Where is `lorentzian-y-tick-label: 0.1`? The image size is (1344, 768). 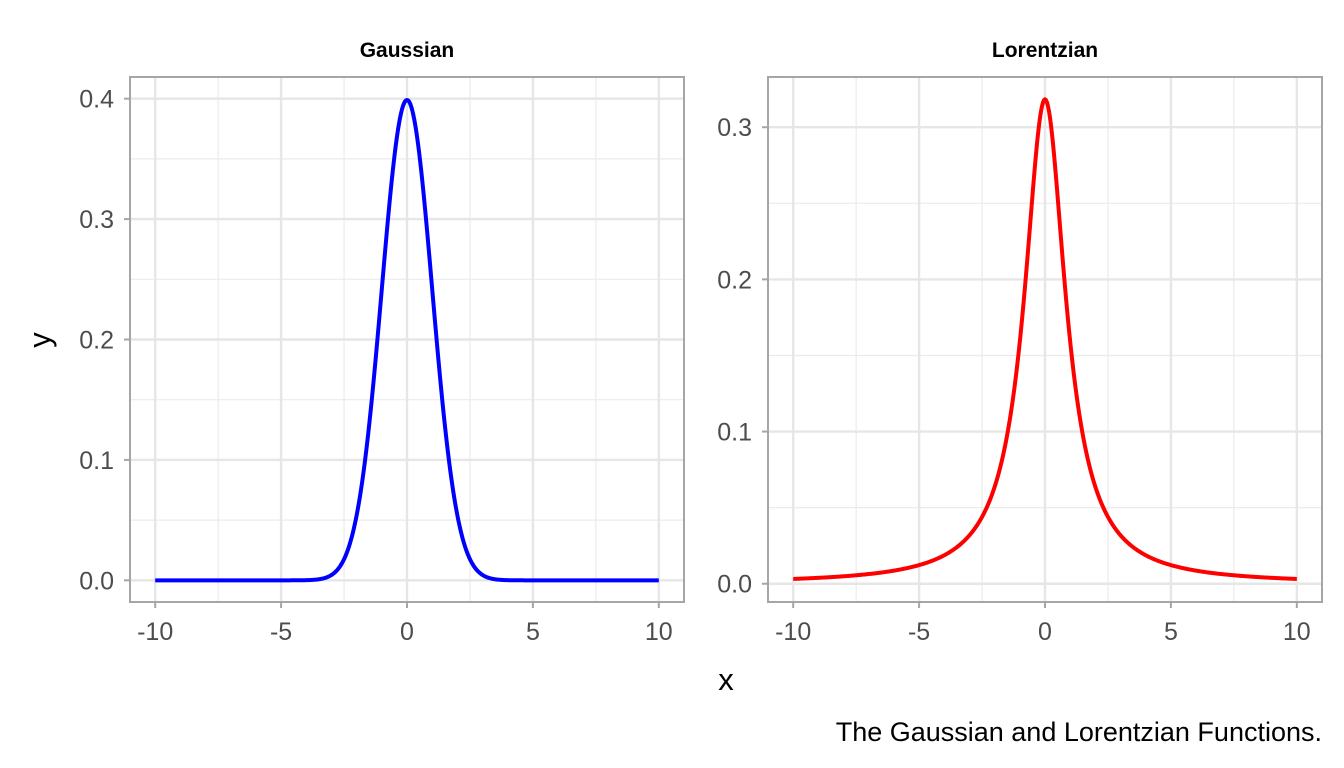
lorentzian-y-tick-label: 0.1 is located at coordinates (734, 433).